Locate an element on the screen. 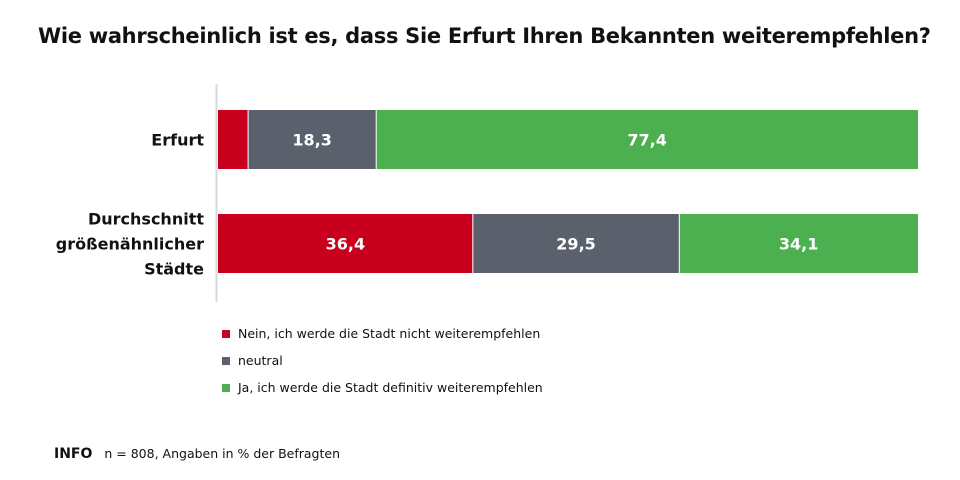  bar-value-label: 77,4 is located at coordinates (646, 140).